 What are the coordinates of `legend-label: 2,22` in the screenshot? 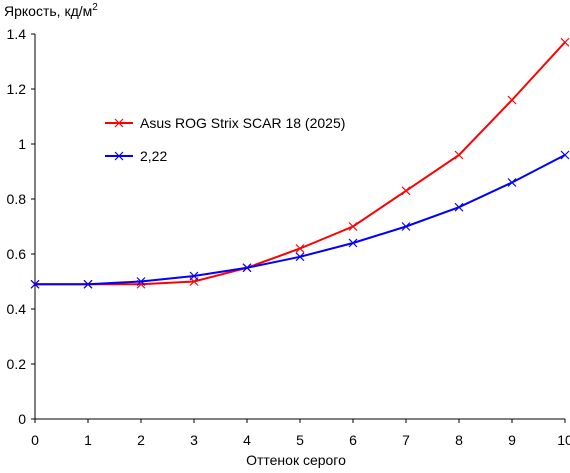 It's located at (153, 156).